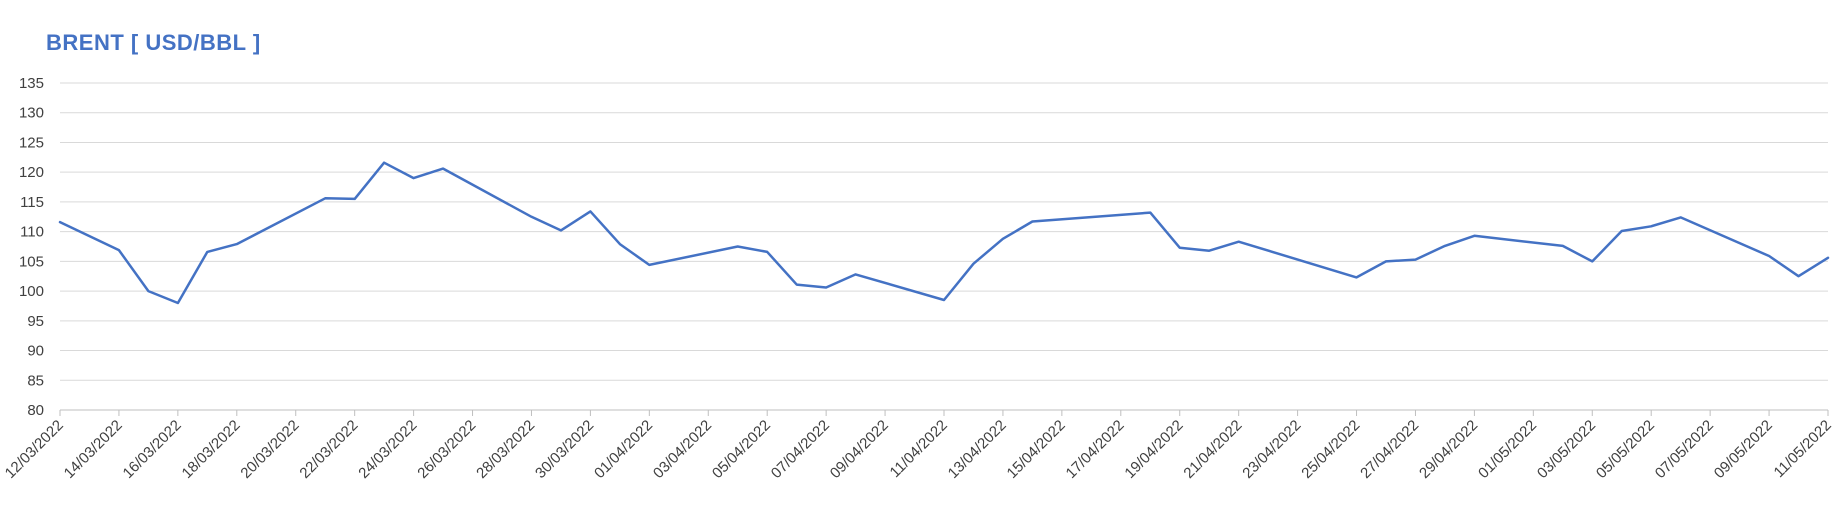  Describe the element at coordinates (269, 449) in the screenshot. I see `x-tick-label-4: 20/03/2022` at that location.